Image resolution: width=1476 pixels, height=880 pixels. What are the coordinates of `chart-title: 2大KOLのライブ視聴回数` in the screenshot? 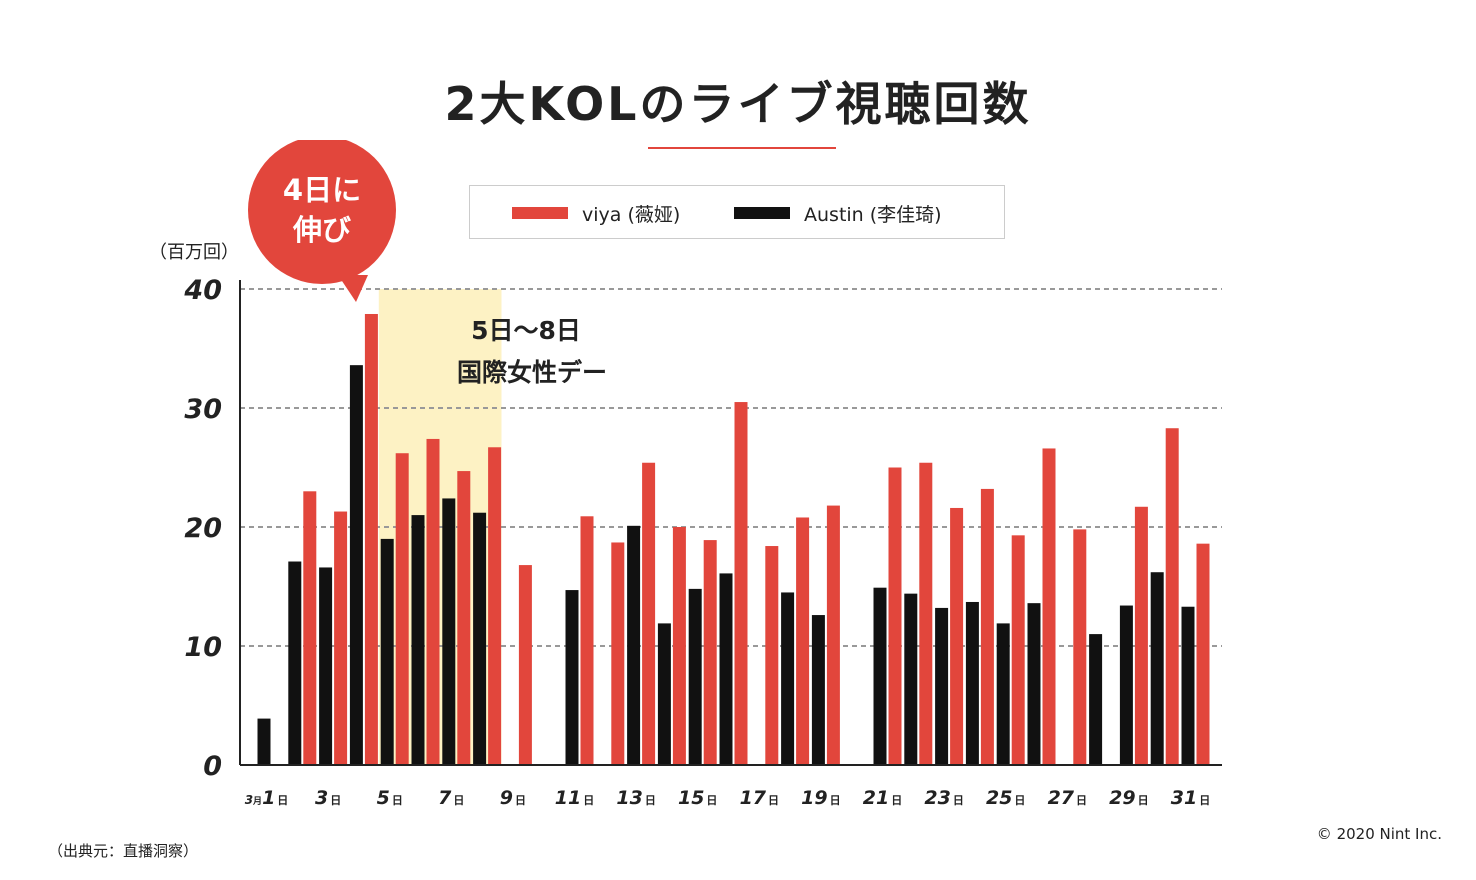 It's located at (738, 104).